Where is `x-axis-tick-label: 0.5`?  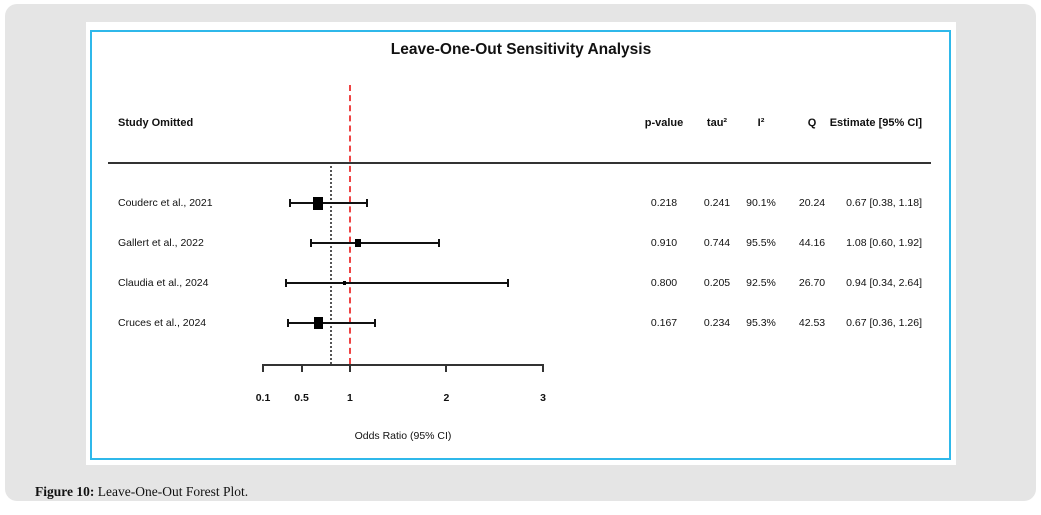
x-axis-tick-label: 0.5 is located at coordinates (301, 398).